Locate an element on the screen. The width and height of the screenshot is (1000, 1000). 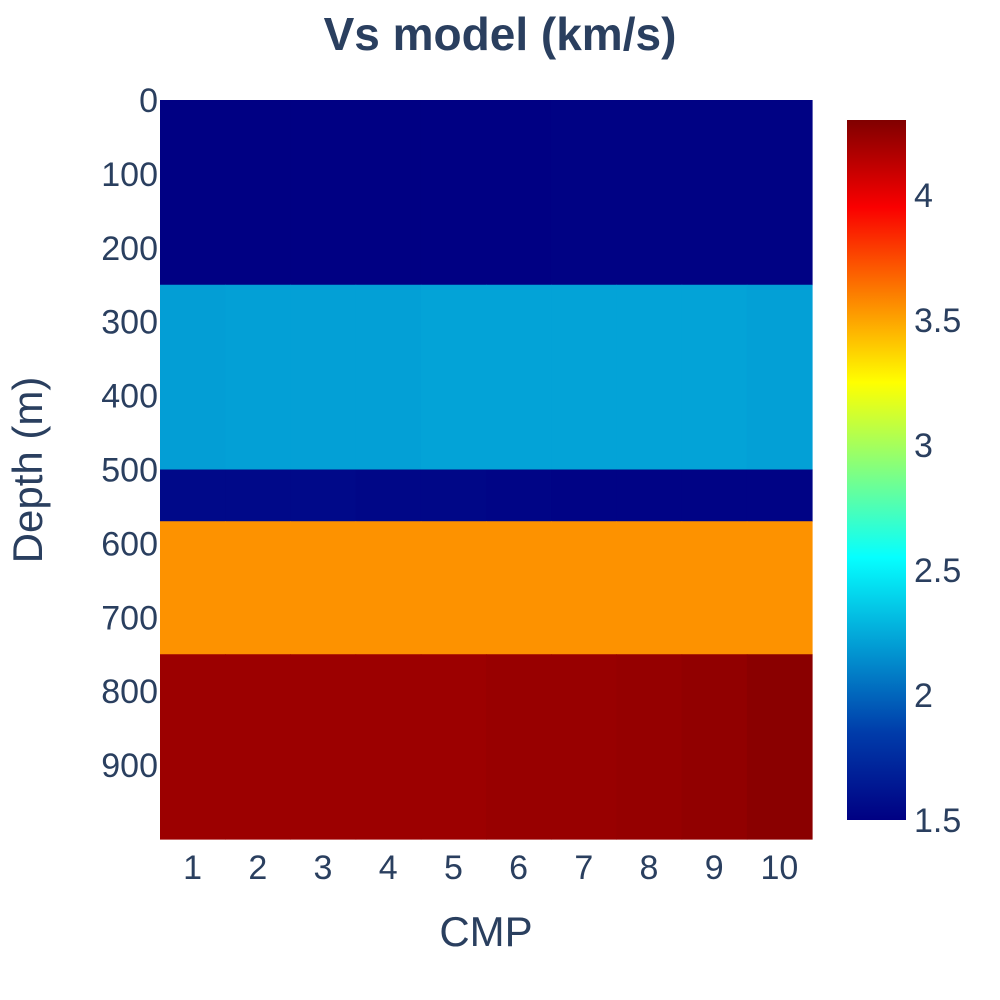
y-tick-label: 900 is located at coordinates (129, 766).